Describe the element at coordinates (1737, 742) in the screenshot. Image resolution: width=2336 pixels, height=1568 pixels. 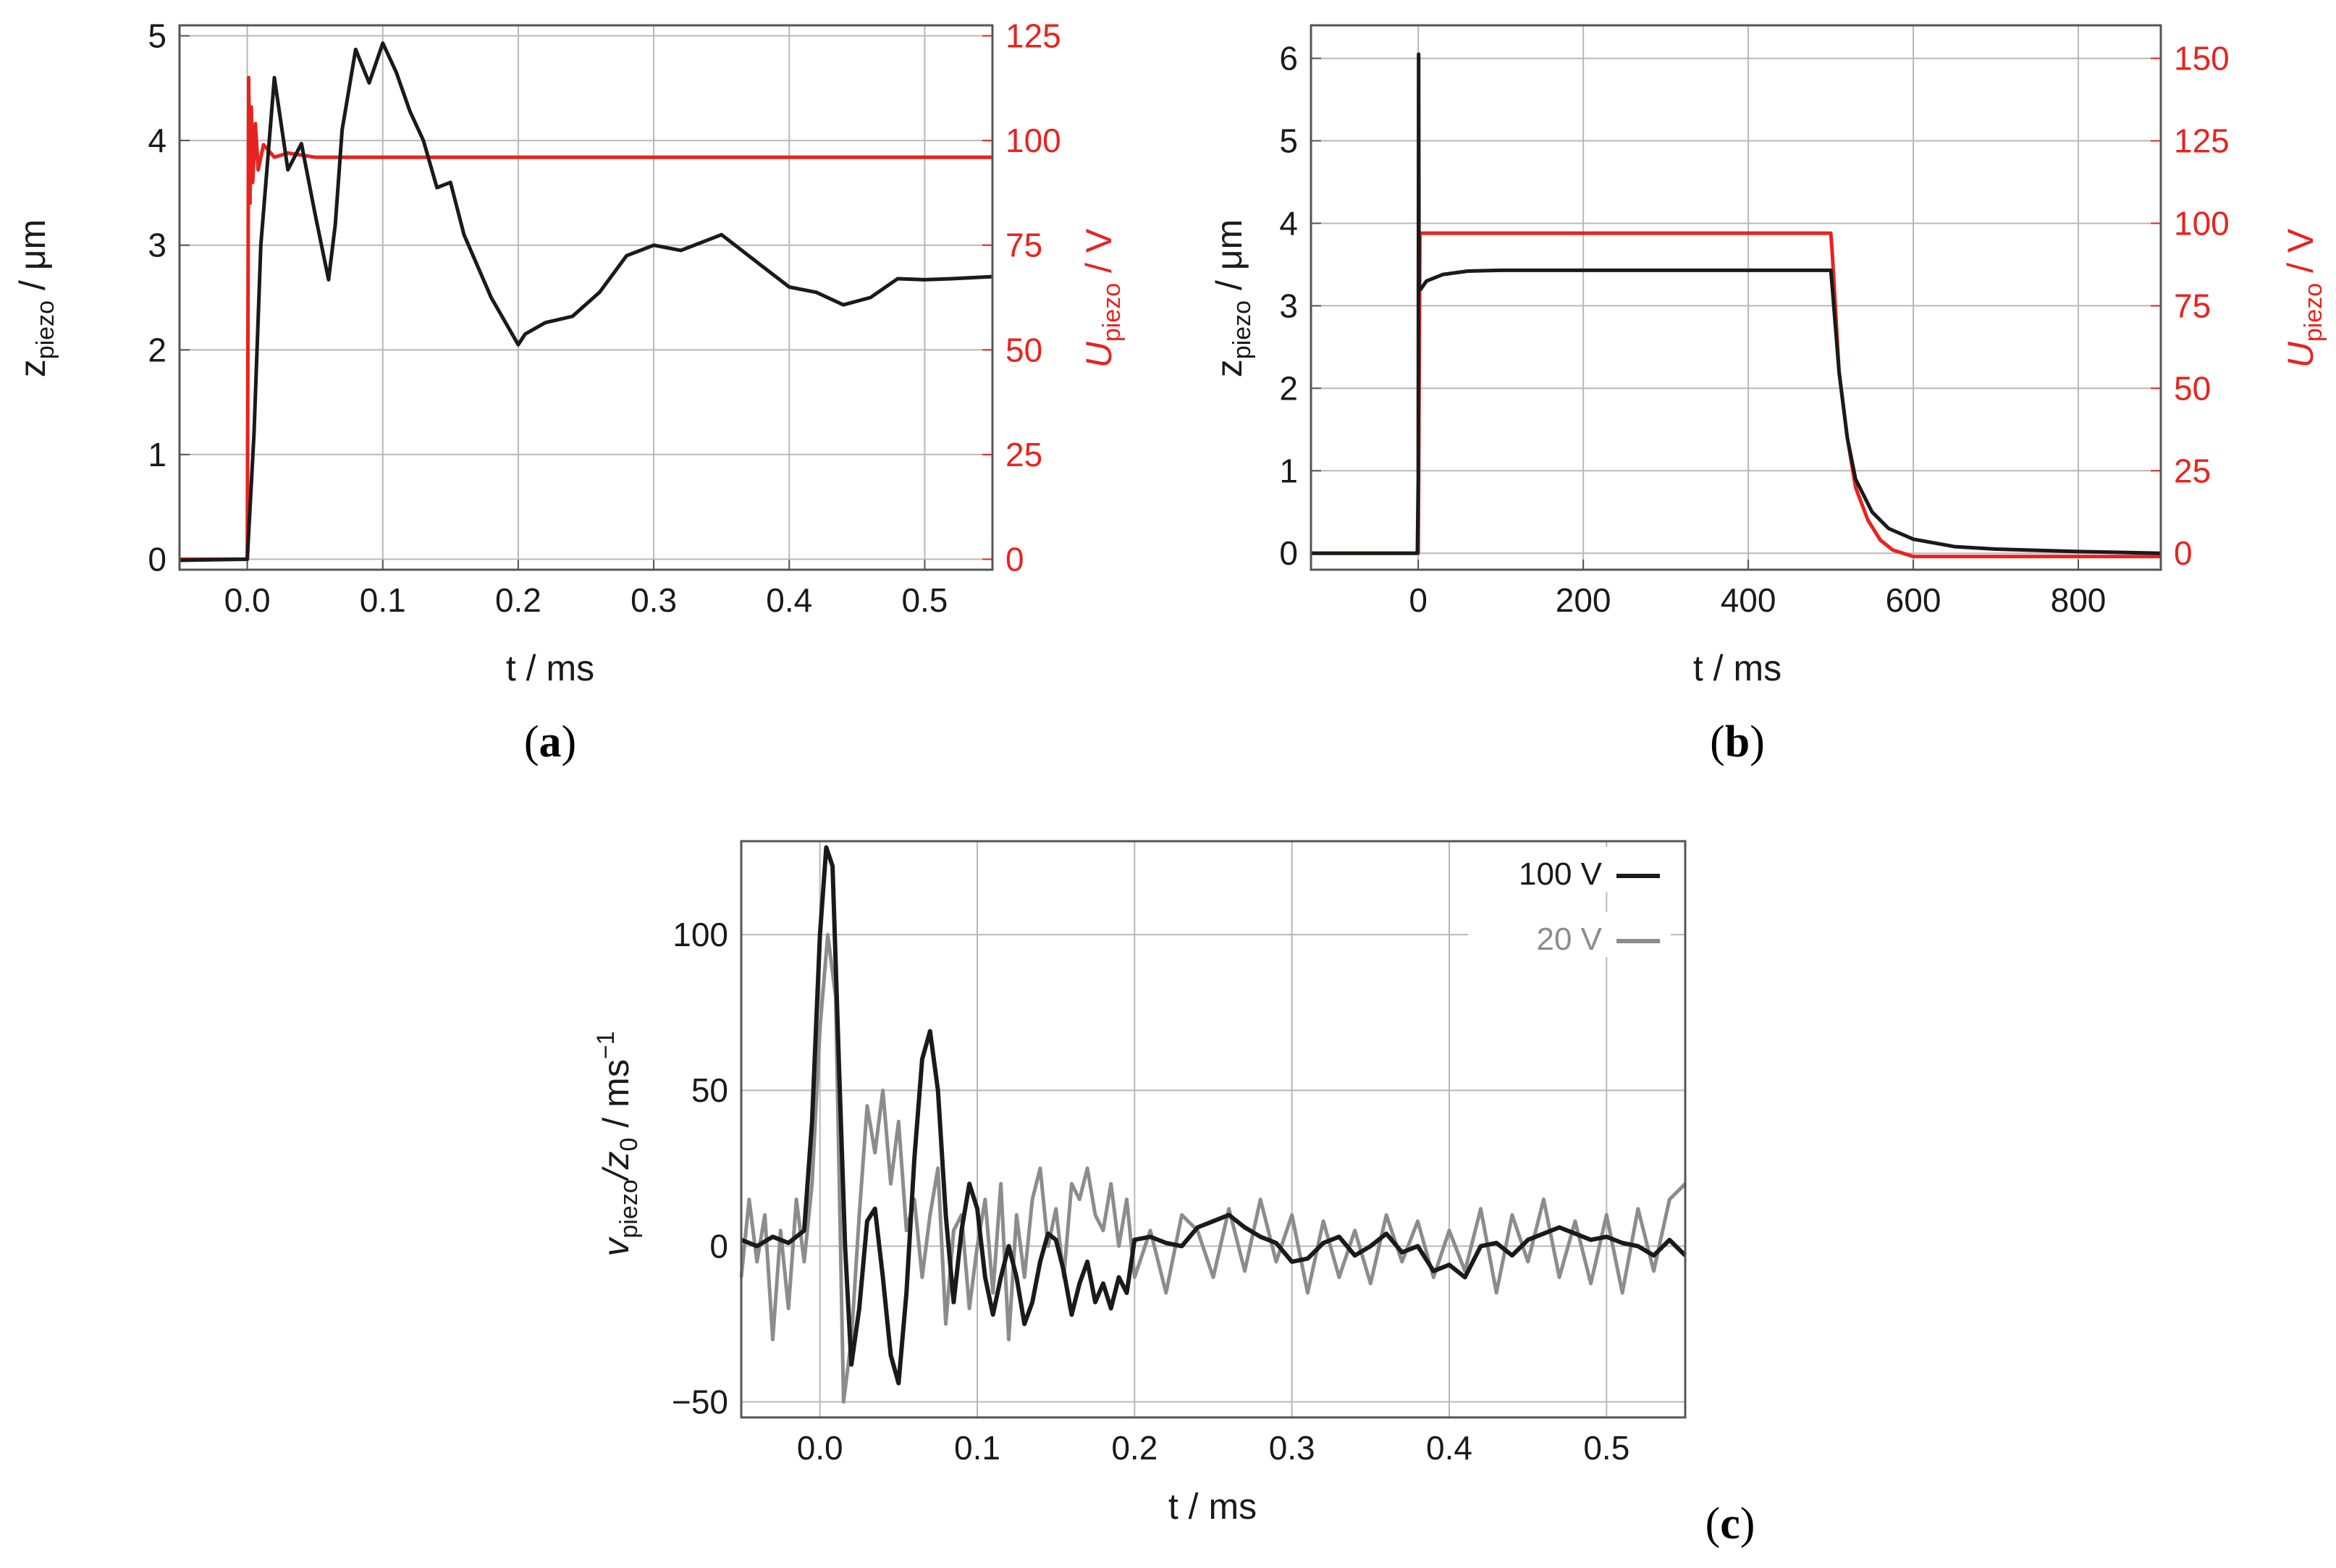
I see `panel-label-b: (b)` at that location.